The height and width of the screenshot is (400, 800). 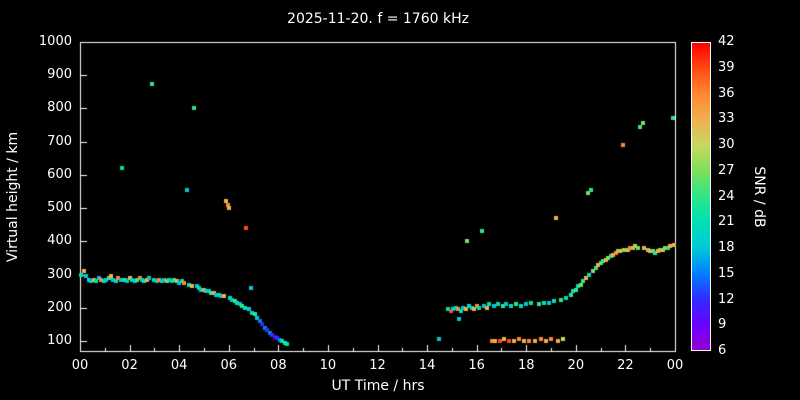 What do you see at coordinates (129, 365) in the screenshot?
I see `x-tick-label: 02` at bounding box center [129, 365].